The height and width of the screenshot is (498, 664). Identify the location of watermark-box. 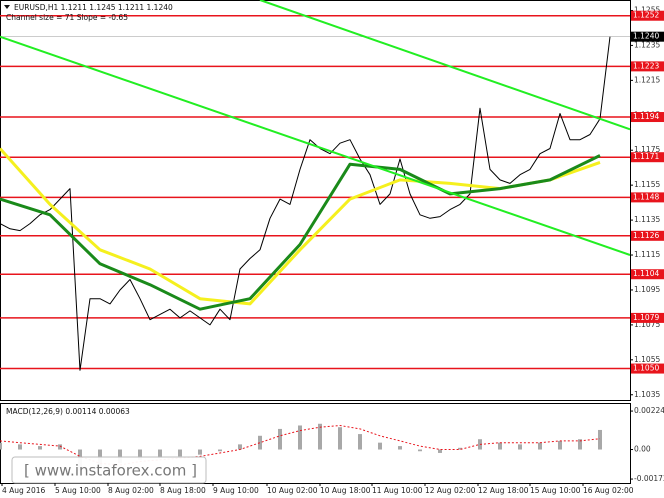
(109, 470).